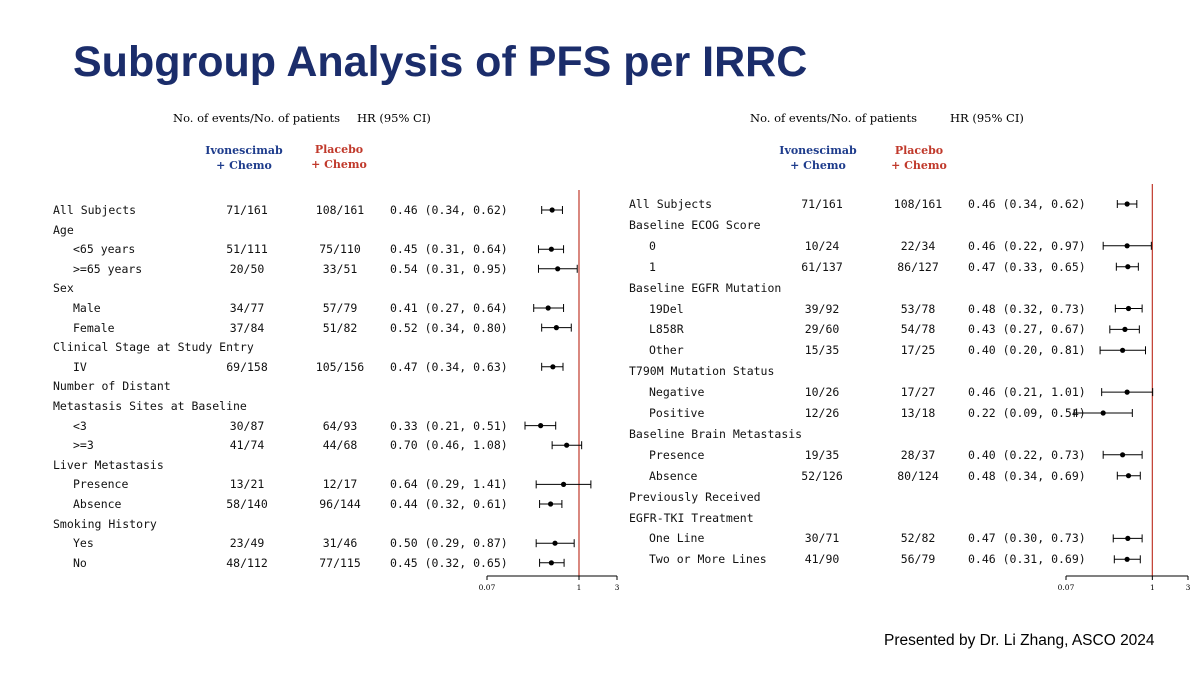 The image size is (1200, 675). Describe the element at coordinates (340, 562) in the screenshot. I see `placebo-events: 77/115` at that location.